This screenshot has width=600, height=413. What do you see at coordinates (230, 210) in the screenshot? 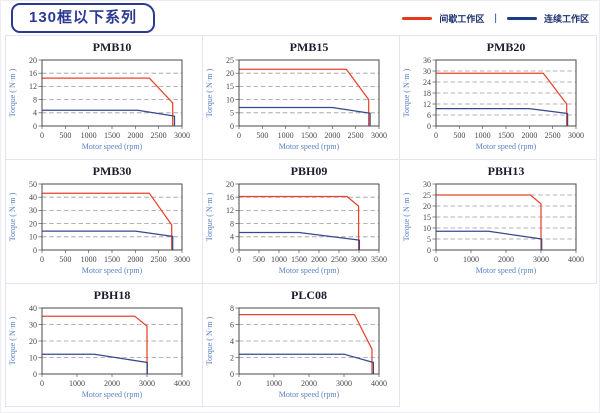
I see `y-tick-label: 12` at bounding box center [230, 210].